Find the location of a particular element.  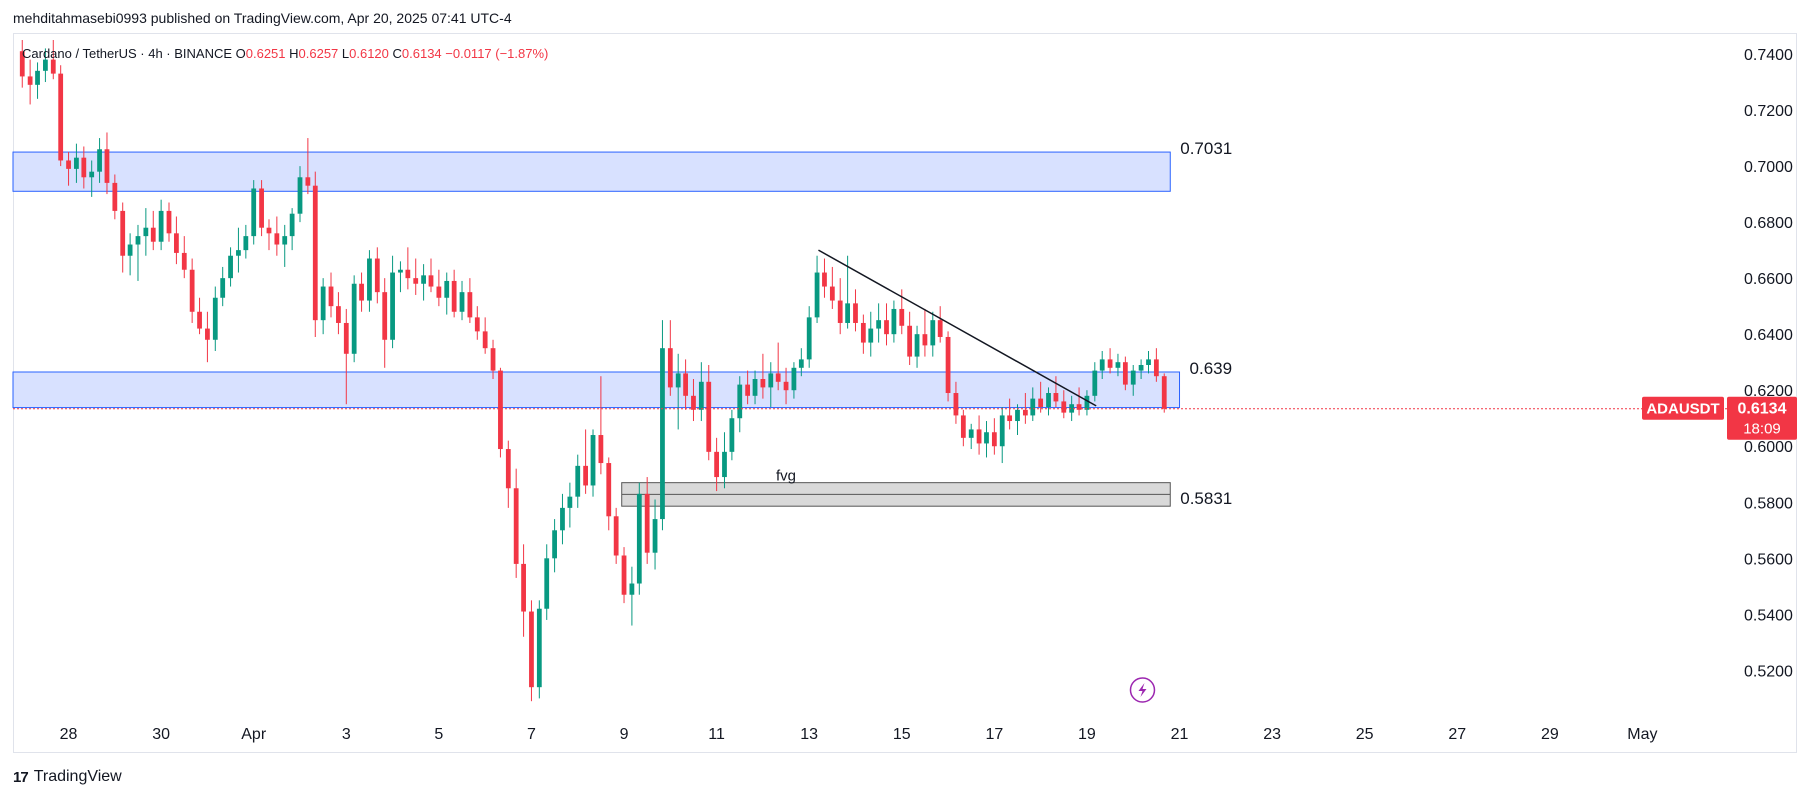

footer-brand: 17 TradingView is located at coordinates (67, 777).